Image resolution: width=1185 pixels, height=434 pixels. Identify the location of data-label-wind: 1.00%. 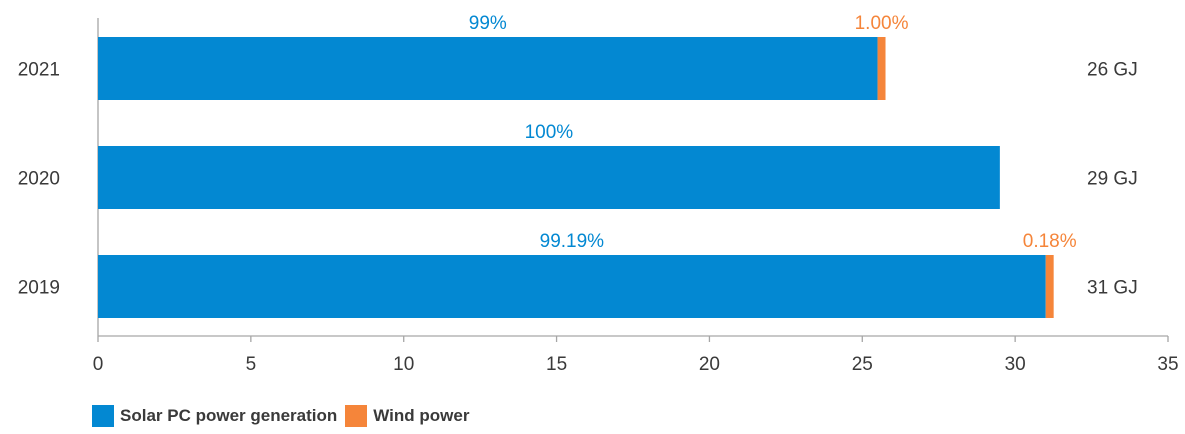
(882, 23).